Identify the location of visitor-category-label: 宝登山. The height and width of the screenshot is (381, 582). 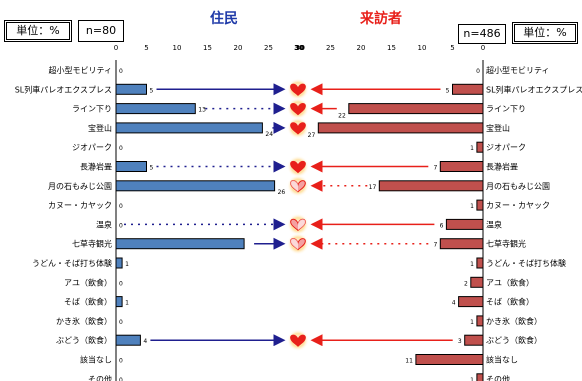
(498, 128).